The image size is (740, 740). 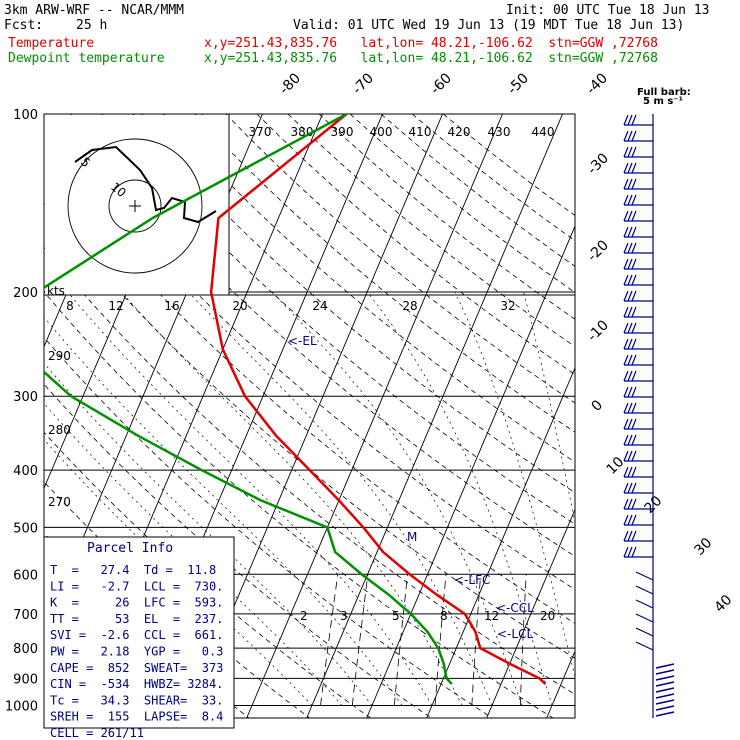 What do you see at coordinates (94, 10) in the screenshot?
I see `model-title: 3km ARW-WRF -- NCAR/MMM` at bounding box center [94, 10].